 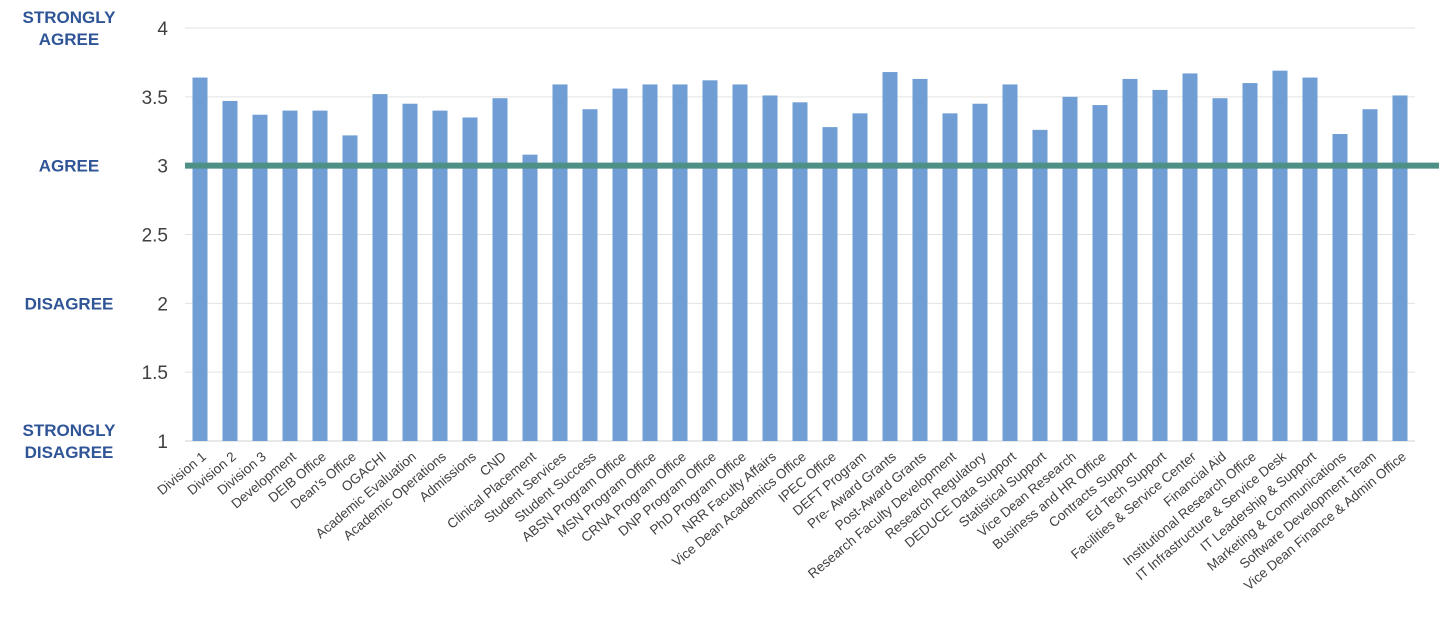 I want to click on y-tick-label: 4, so click(x=162, y=29).